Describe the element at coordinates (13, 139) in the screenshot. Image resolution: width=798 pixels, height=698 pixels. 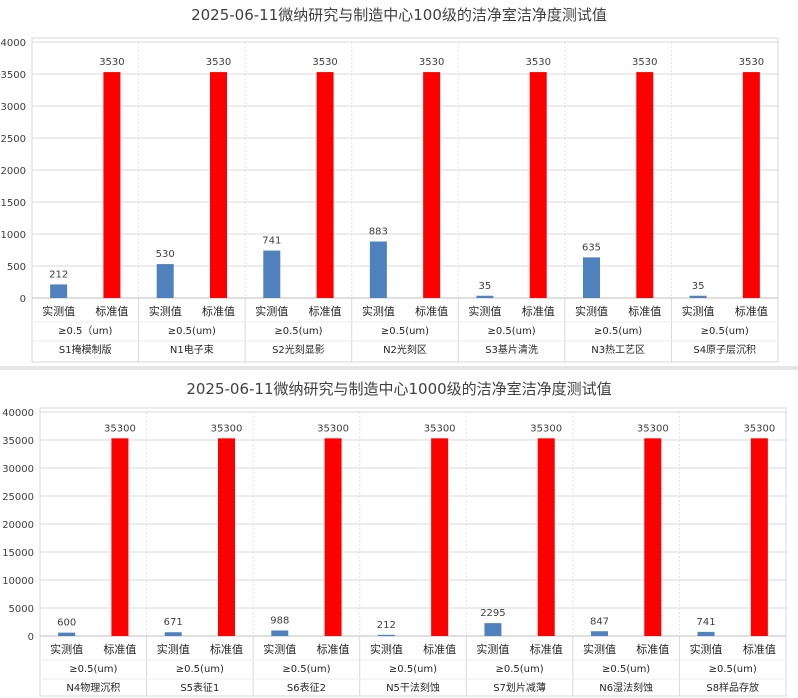
I see `y-tick-label: 2500` at that location.